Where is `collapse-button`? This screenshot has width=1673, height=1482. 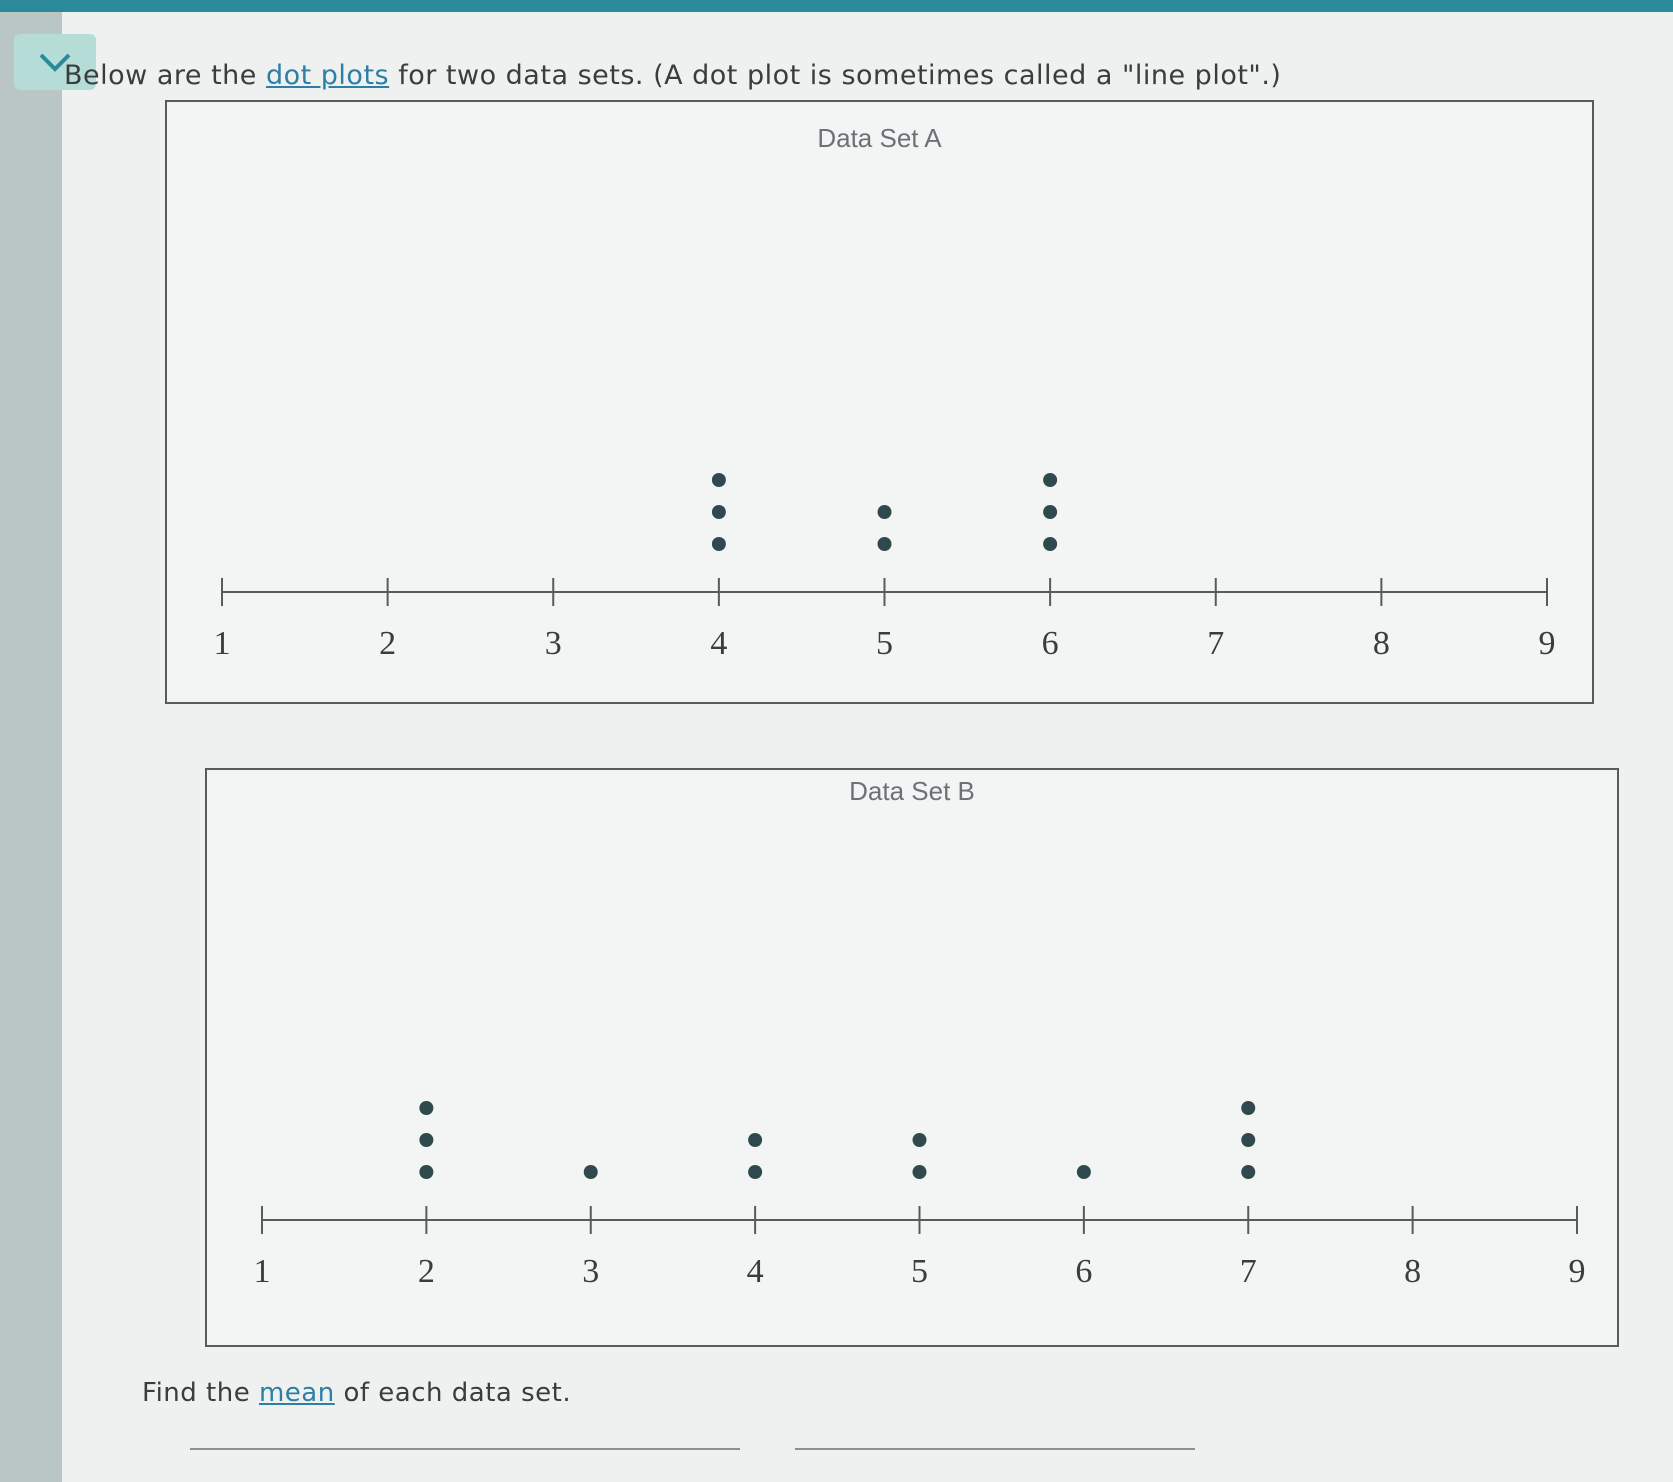
collapse-button is located at coordinates (55, 62).